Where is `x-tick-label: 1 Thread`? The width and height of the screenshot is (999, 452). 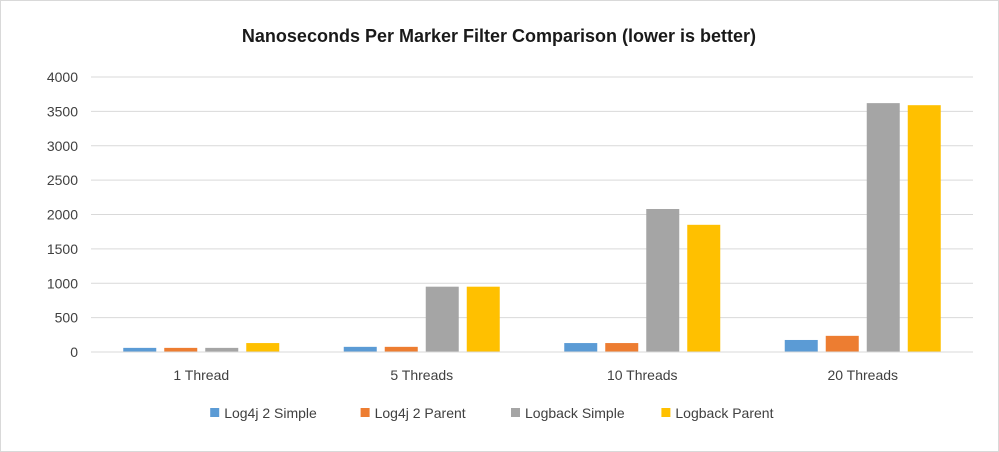
x-tick-label: 1 Thread is located at coordinates (201, 375).